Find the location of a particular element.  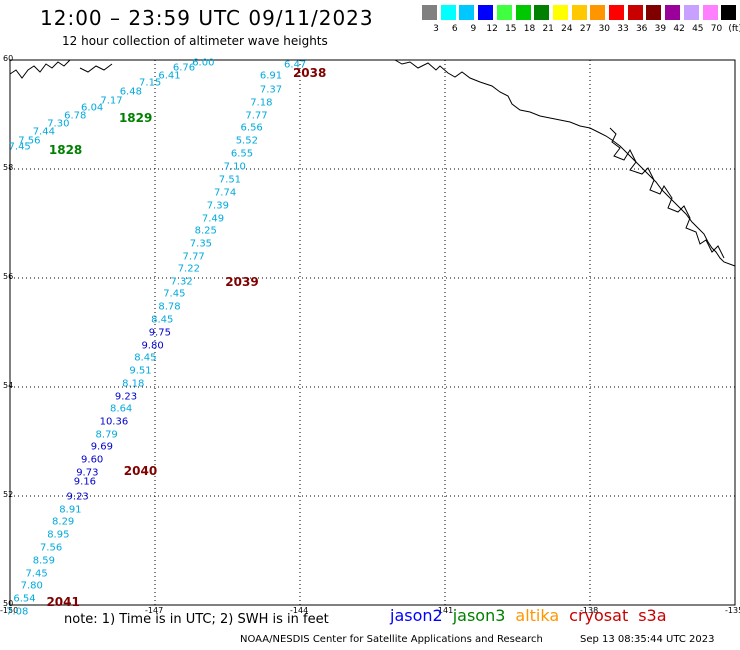

latitude-label: 60 is located at coordinates (8, 58).